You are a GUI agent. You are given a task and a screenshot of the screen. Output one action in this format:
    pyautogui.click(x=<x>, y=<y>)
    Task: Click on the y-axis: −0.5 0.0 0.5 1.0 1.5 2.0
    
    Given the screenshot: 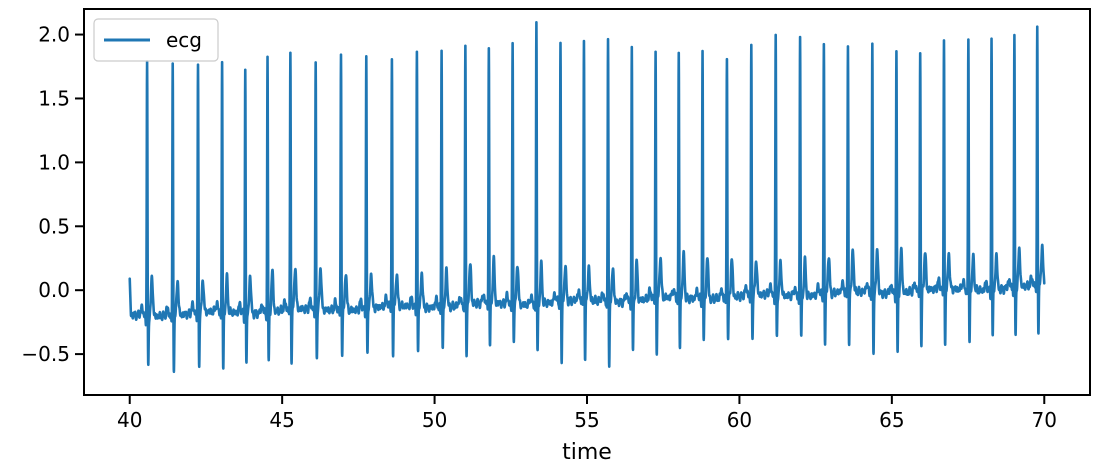 What is the action you would take?
    pyautogui.click(x=52, y=194)
    